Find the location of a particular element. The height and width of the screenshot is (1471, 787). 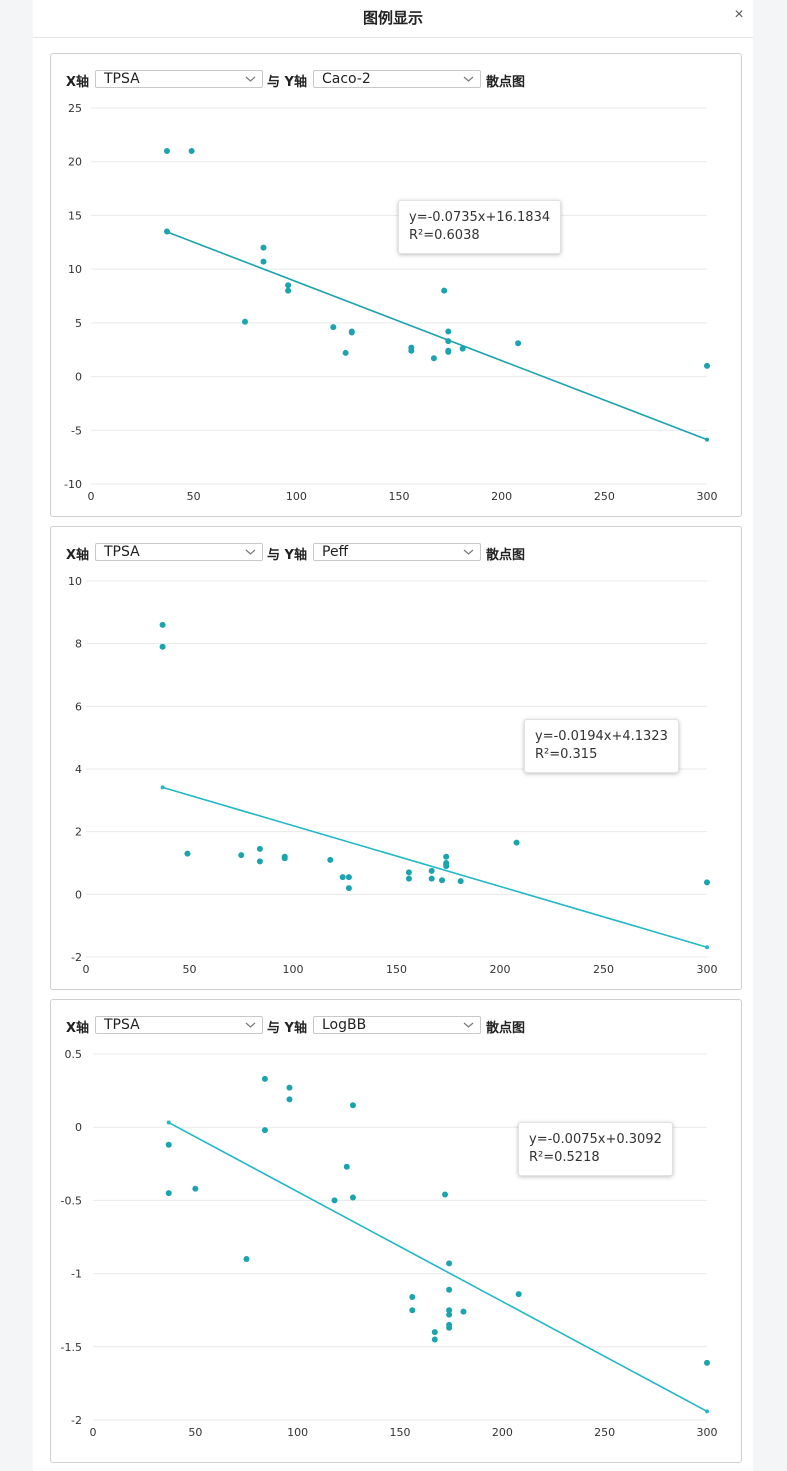

y-tick-label: -1 is located at coordinates (76, 1274).